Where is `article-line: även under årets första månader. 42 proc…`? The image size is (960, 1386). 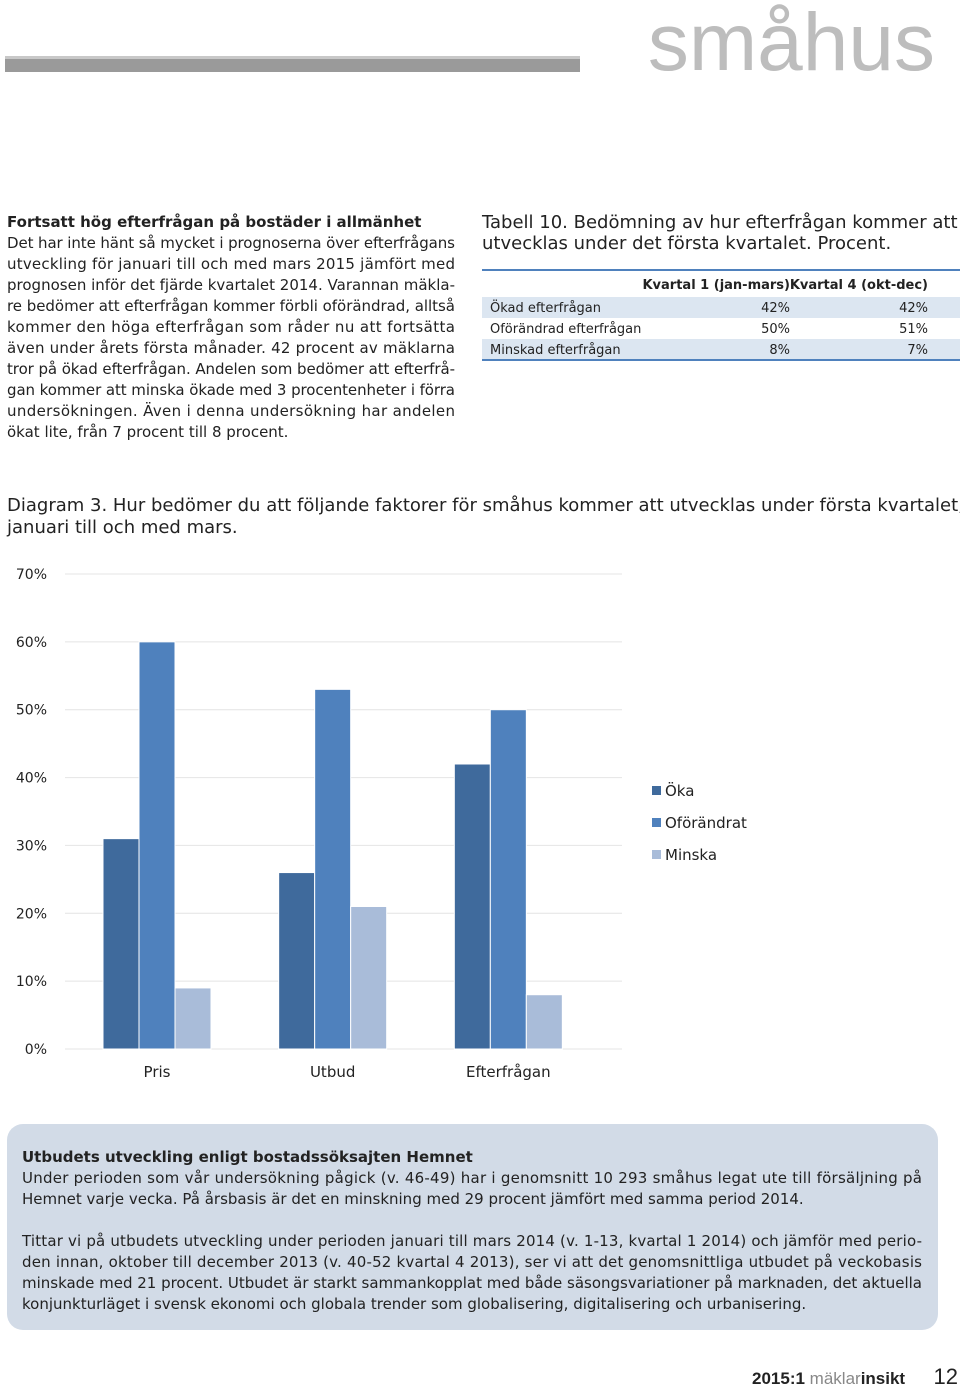
article-line: även under årets första månader. 42 proc… is located at coordinates (231, 348).